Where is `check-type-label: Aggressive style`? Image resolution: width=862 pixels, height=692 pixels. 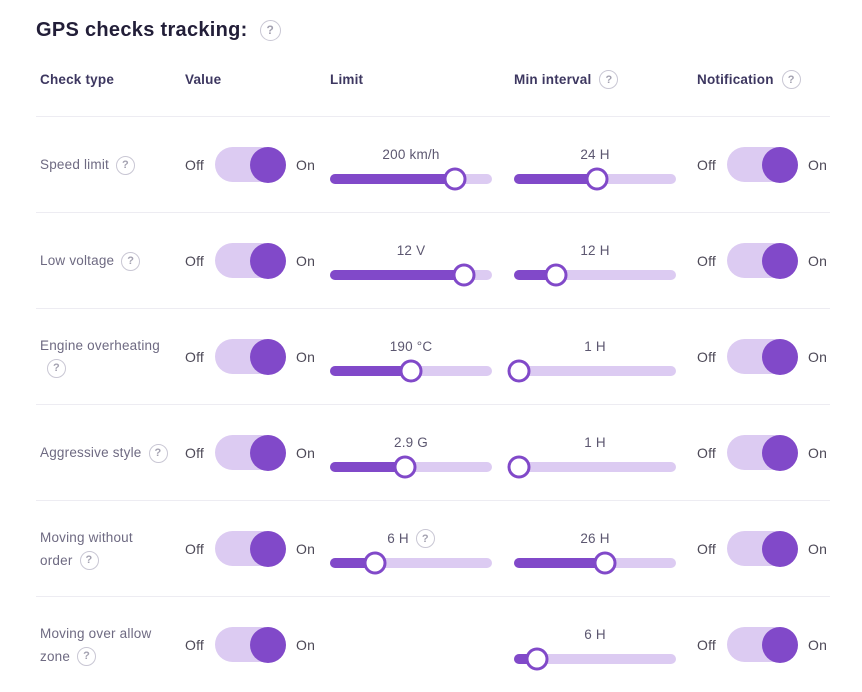
check-type-label: Aggressive style is located at coordinates (91, 452).